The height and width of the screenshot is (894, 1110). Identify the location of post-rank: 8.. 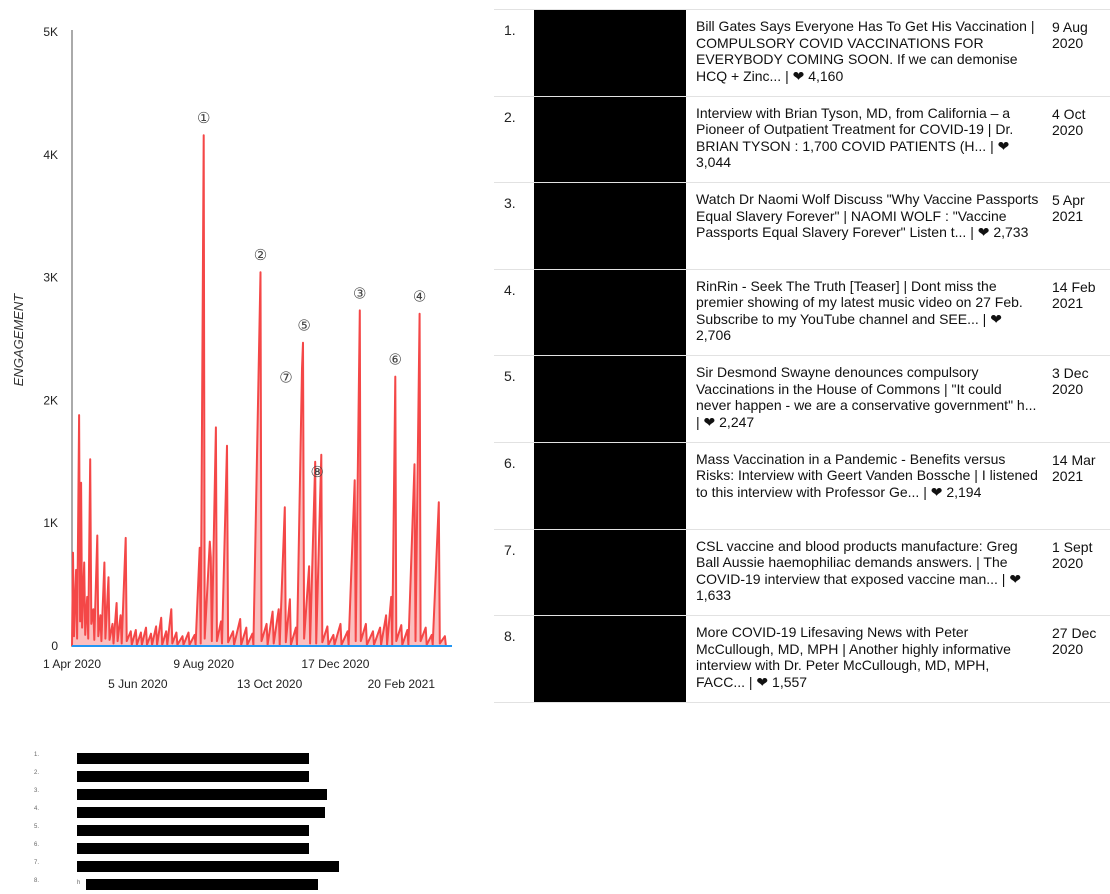
(514, 659).